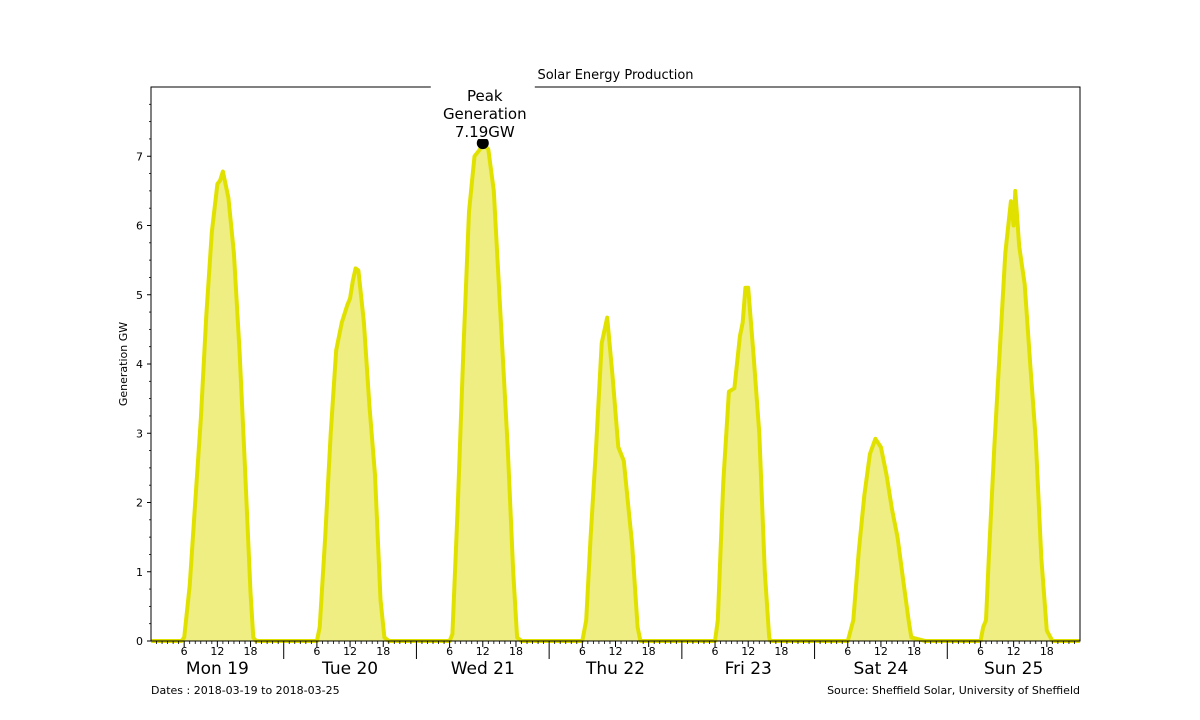  I want to click on peak-annotation-line: Peak, so click(485, 96).